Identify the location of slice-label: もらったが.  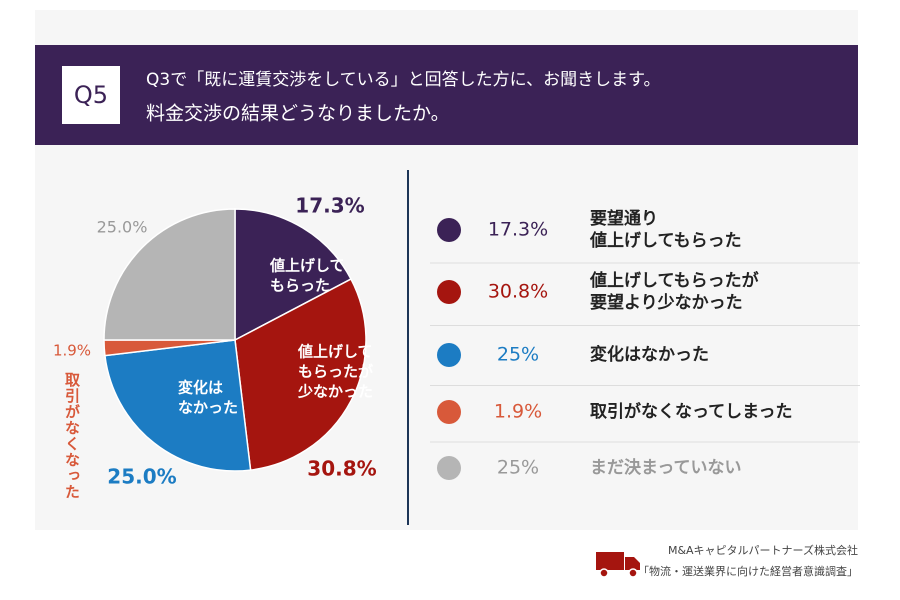
(336, 372).